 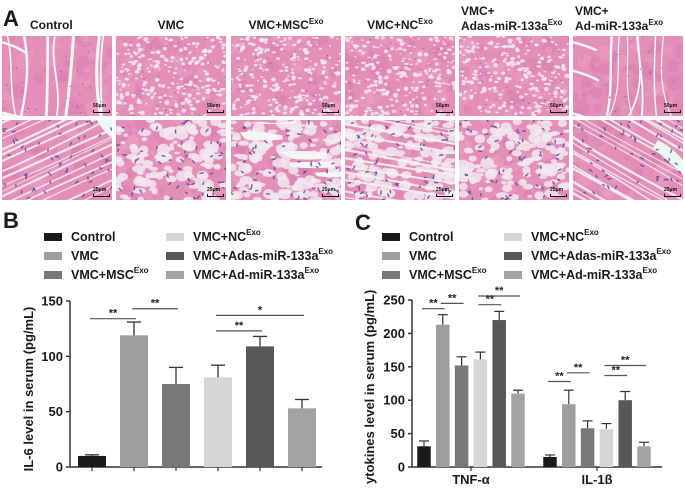 What do you see at coordinates (286, 76) in the screenshot?
I see `histology-image-low-3: 50μm` at bounding box center [286, 76].